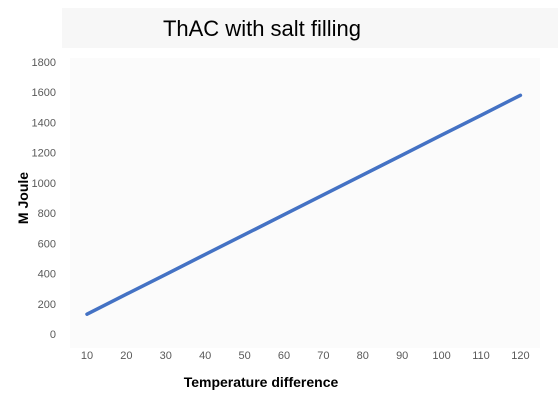 This screenshot has width=559, height=404. What do you see at coordinates (520, 356) in the screenshot?
I see `x-tick-label: 120` at bounding box center [520, 356].